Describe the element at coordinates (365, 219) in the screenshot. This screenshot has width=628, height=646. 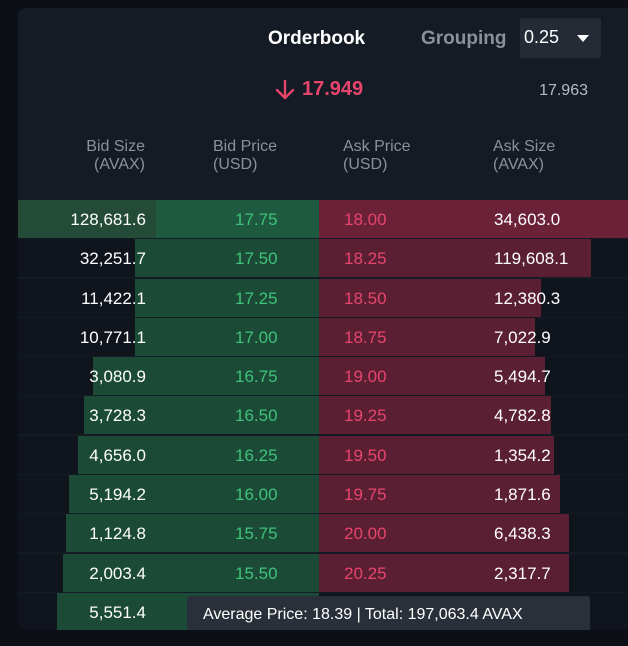
I see `ask-price-cell: 18.00` at that location.